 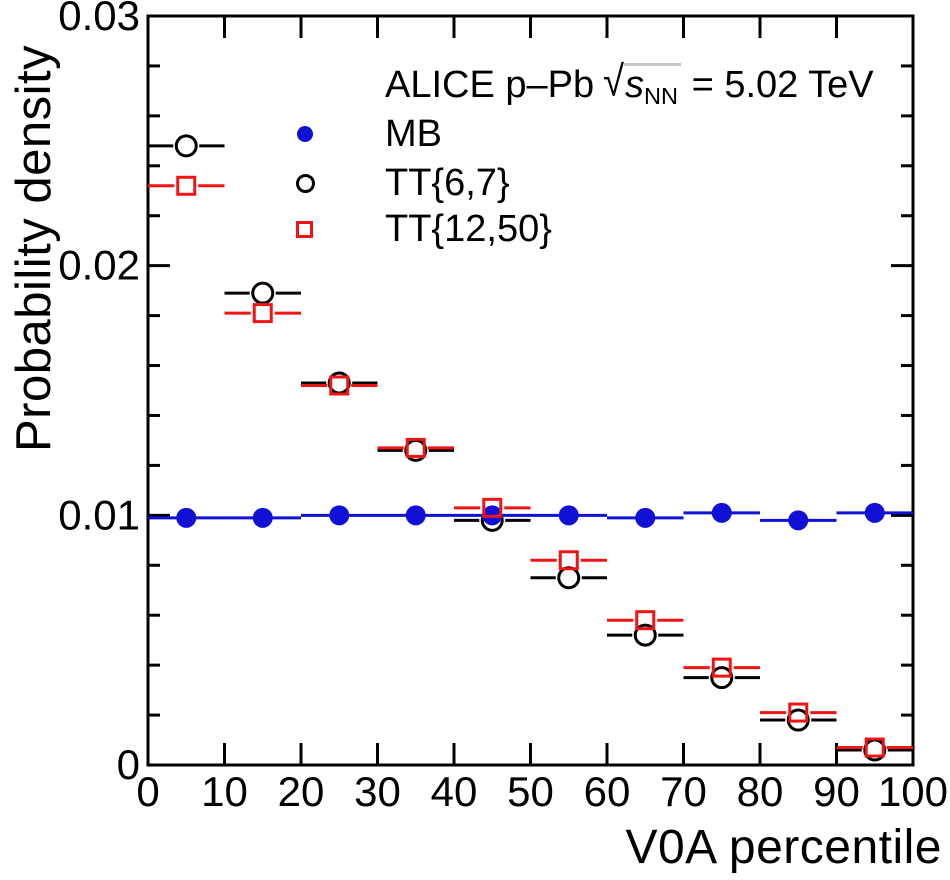 What do you see at coordinates (490, 85) in the screenshot?
I see `legend-title-prefix: ALICE p–Pb` at bounding box center [490, 85].